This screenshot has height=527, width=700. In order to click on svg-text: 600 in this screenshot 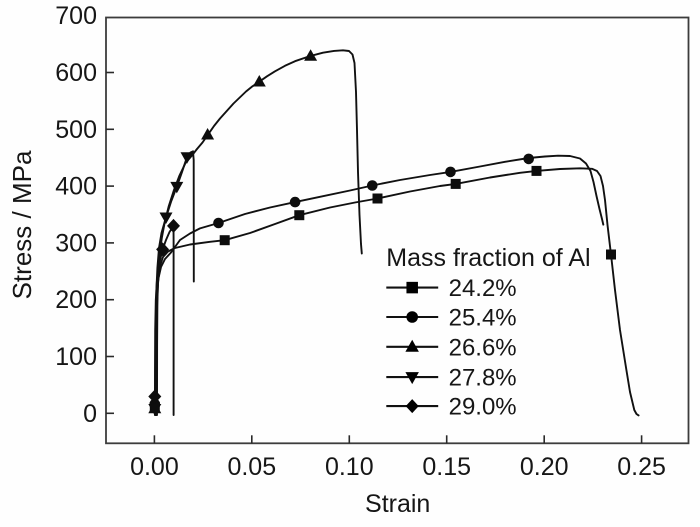, I will do `click(76, 73)`.